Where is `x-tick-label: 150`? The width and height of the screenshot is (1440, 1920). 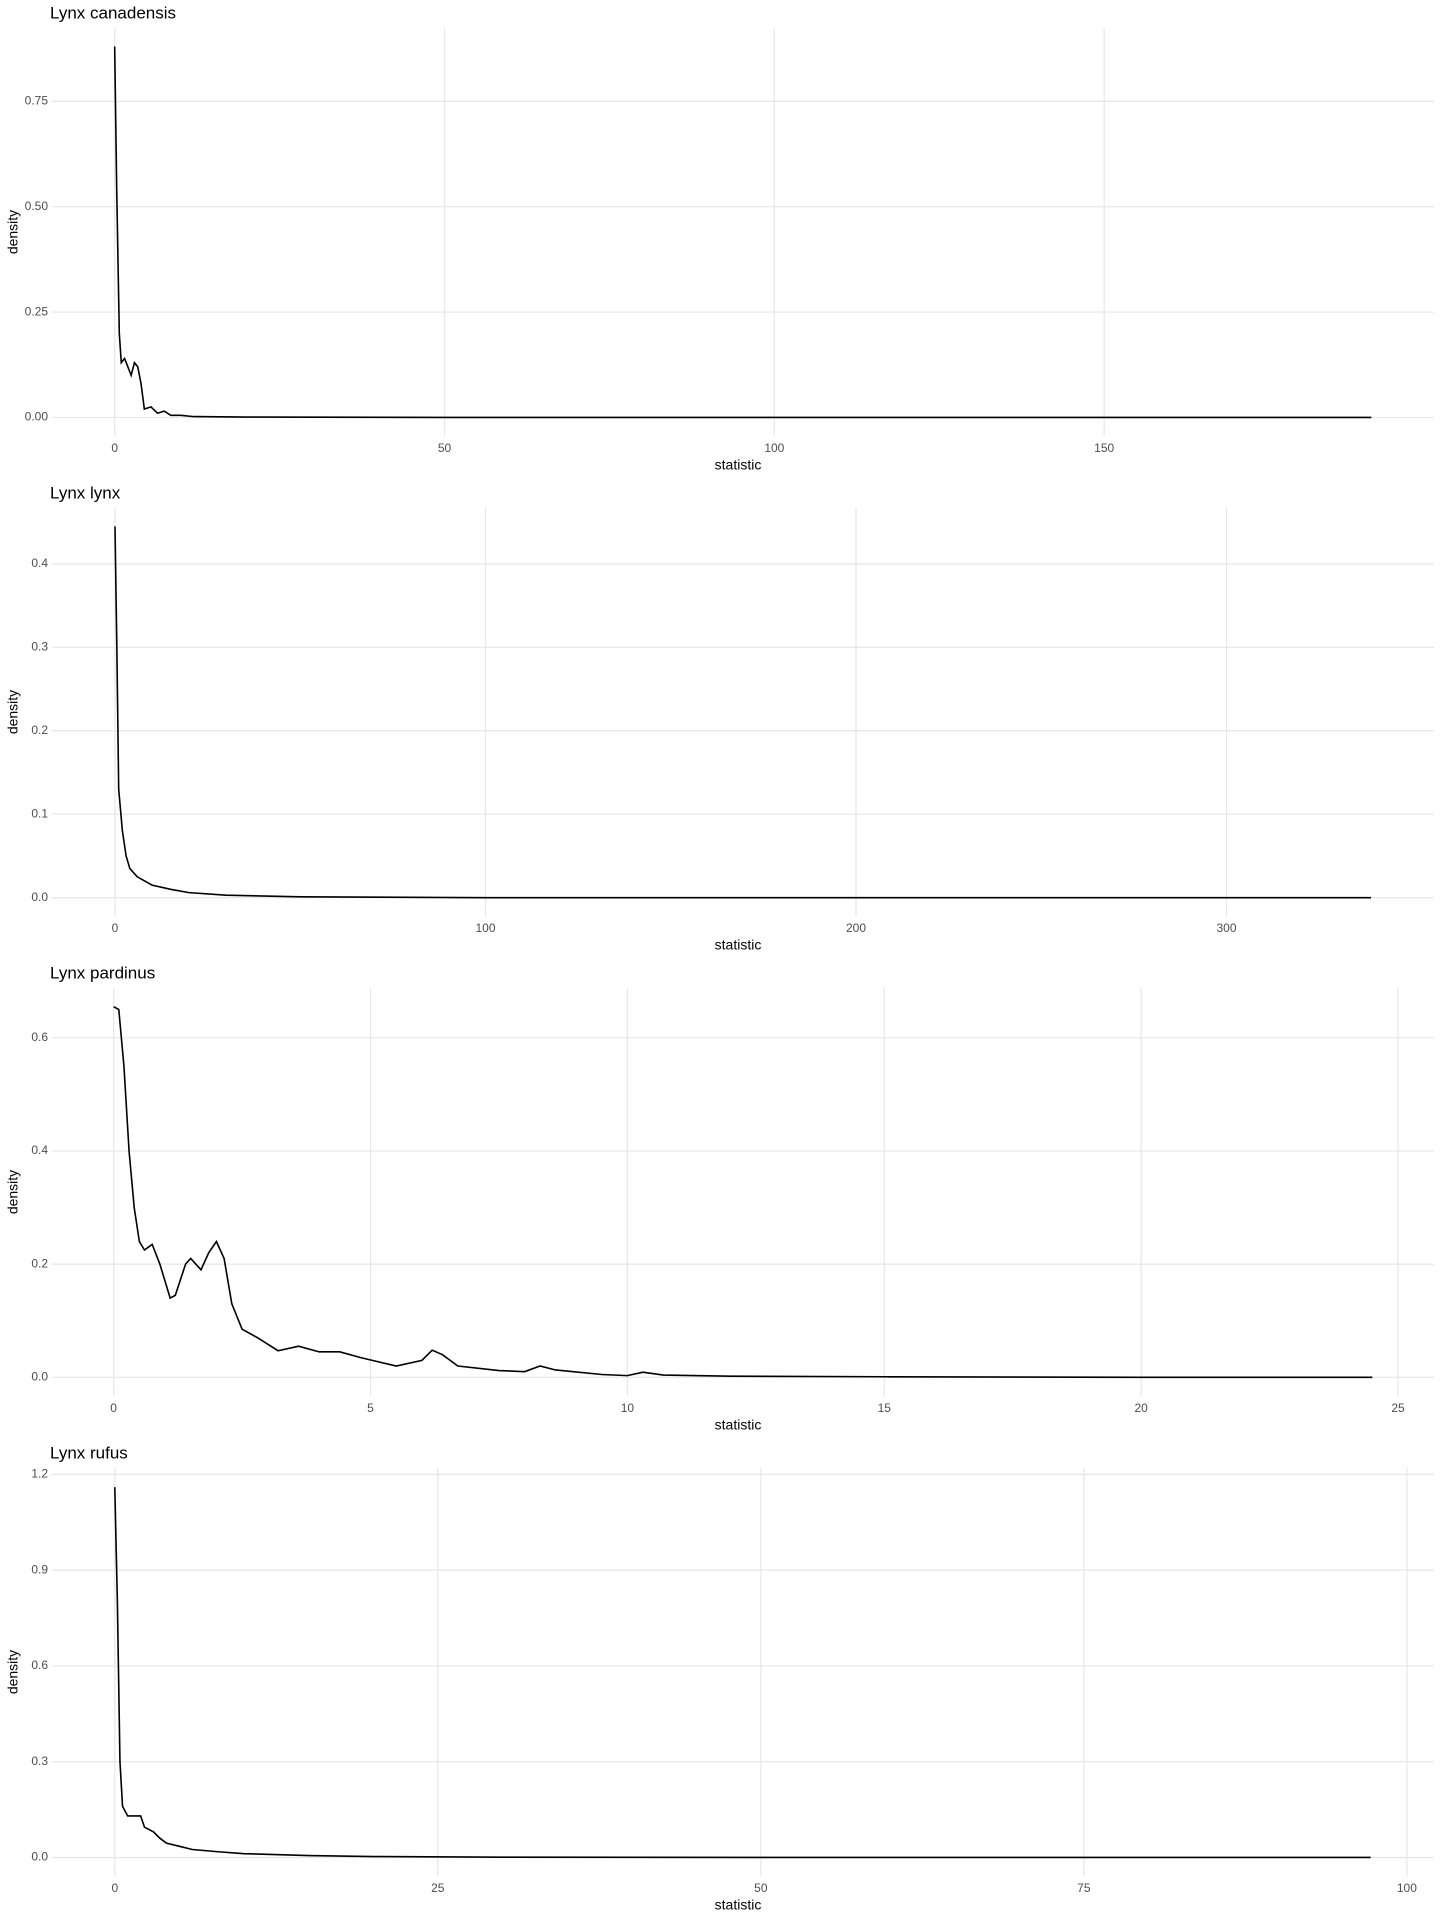 x-tick-label: 150 is located at coordinates (1104, 448).